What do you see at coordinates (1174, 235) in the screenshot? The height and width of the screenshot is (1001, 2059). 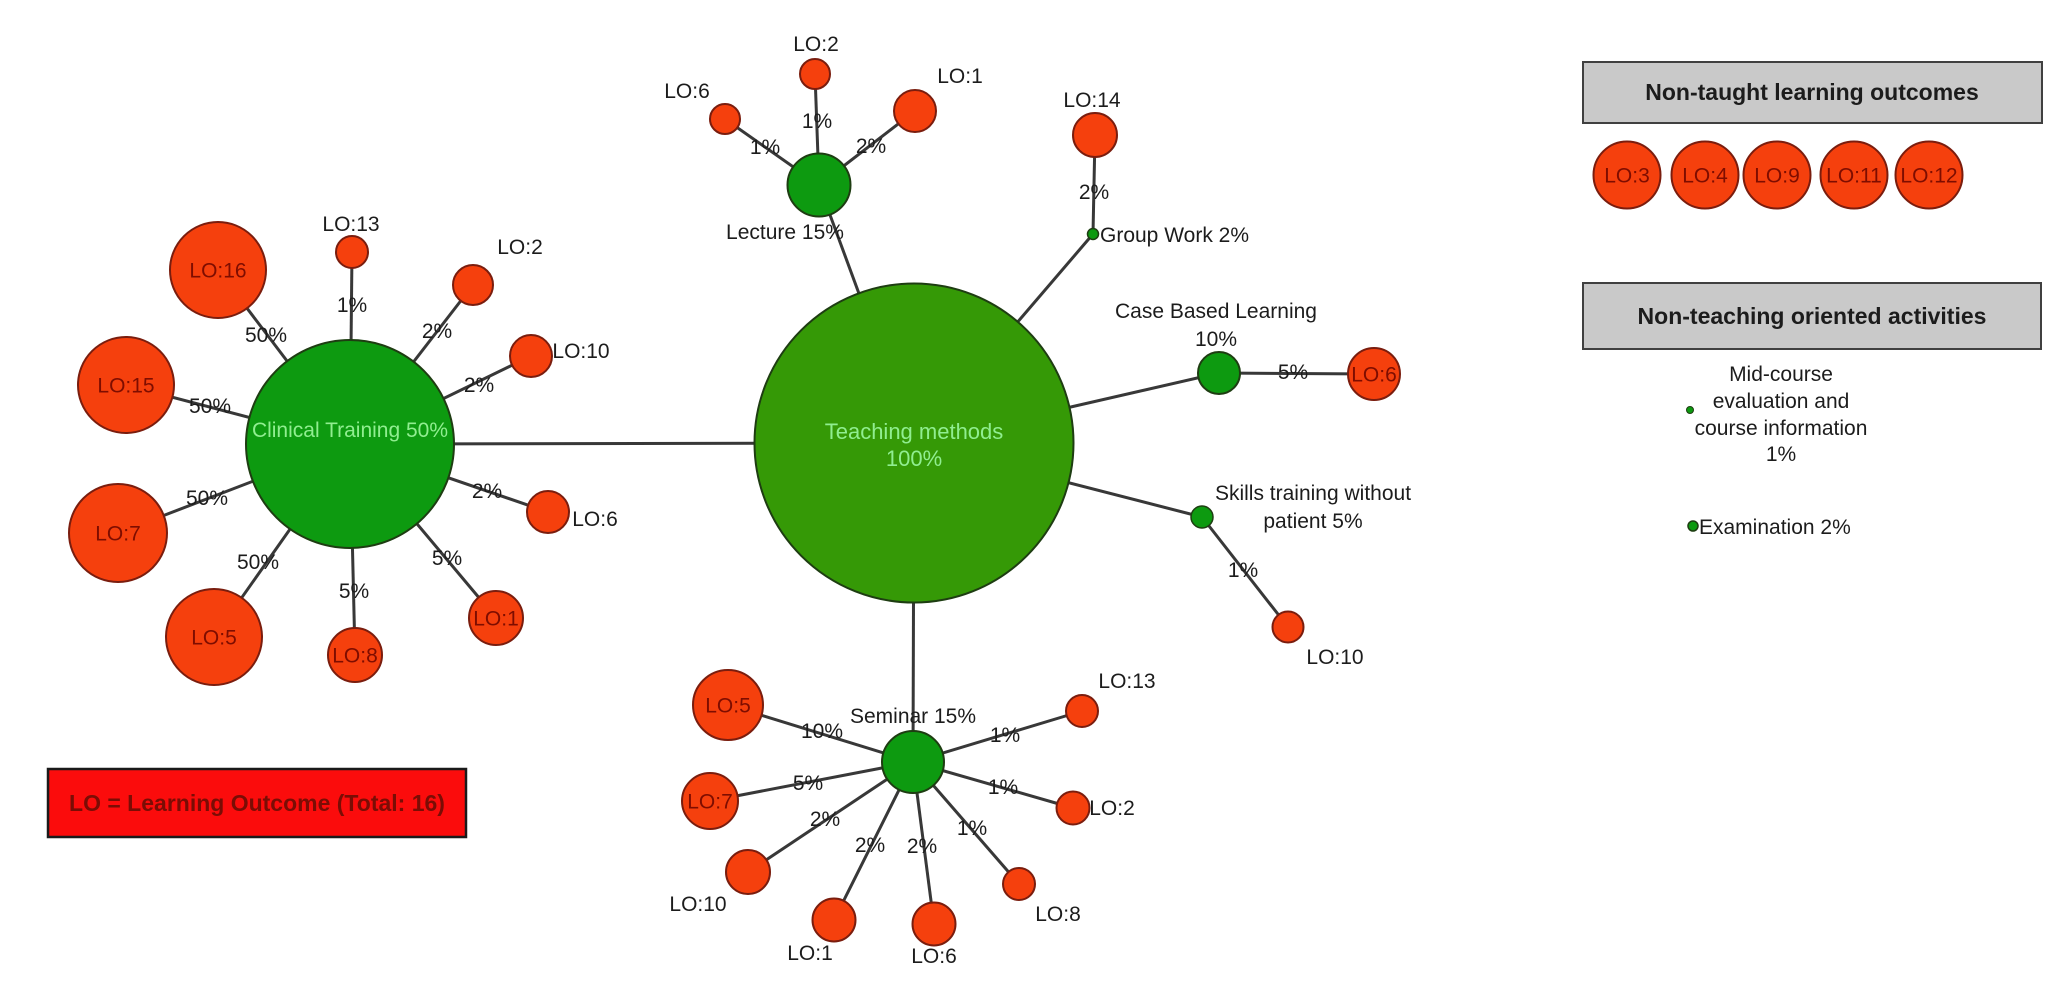 I see `svg-text: Group Work 2%` at bounding box center [1174, 235].